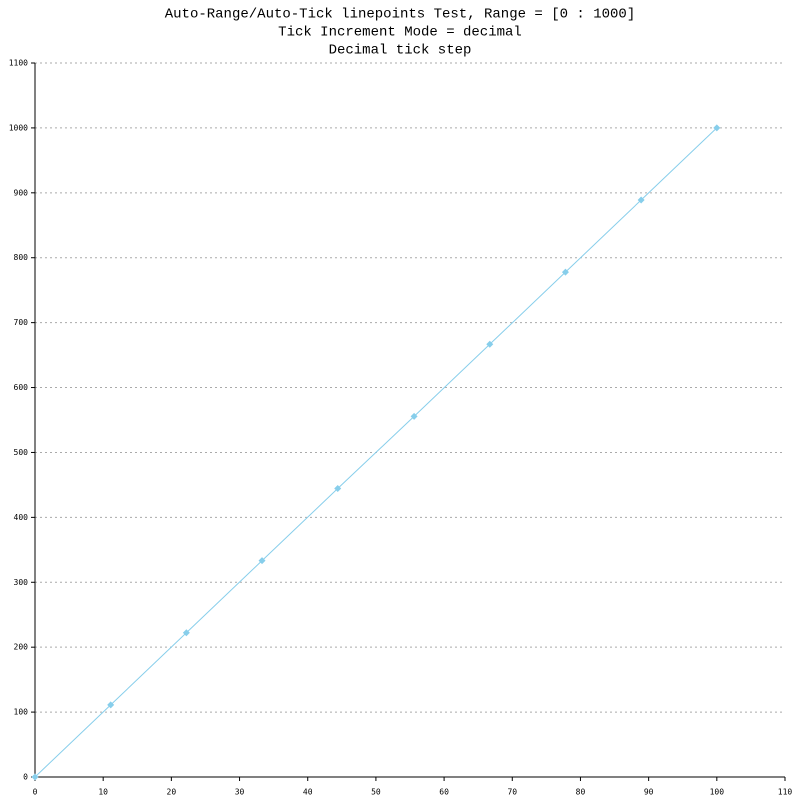 This screenshot has width=800, height=800. Describe the element at coordinates (444, 792) in the screenshot. I see `x-tick-label: 60` at that location.